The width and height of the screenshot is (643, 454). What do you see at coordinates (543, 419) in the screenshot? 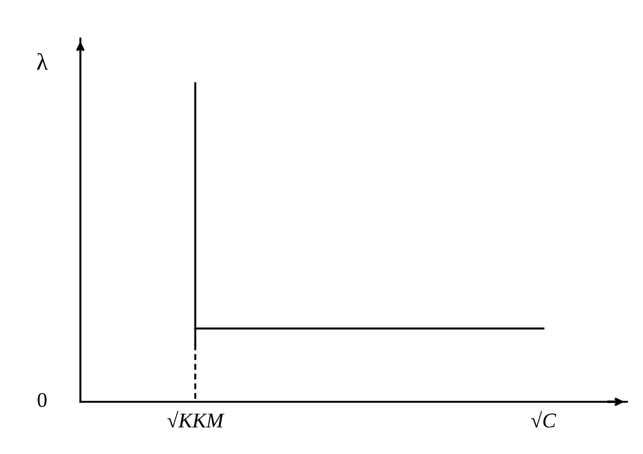
I see `x-tick-label: √C` at bounding box center [543, 419].